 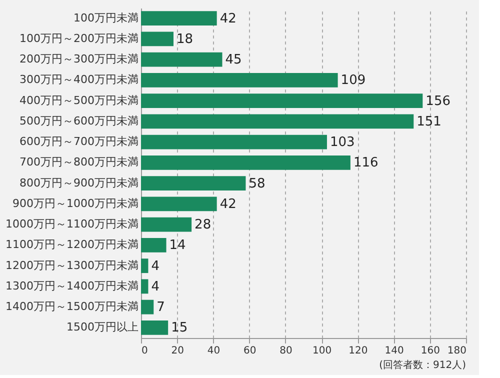 What do you see at coordinates (177, 246) in the screenshot?
I see `data-label: 14` at bounding box center [177, 246].